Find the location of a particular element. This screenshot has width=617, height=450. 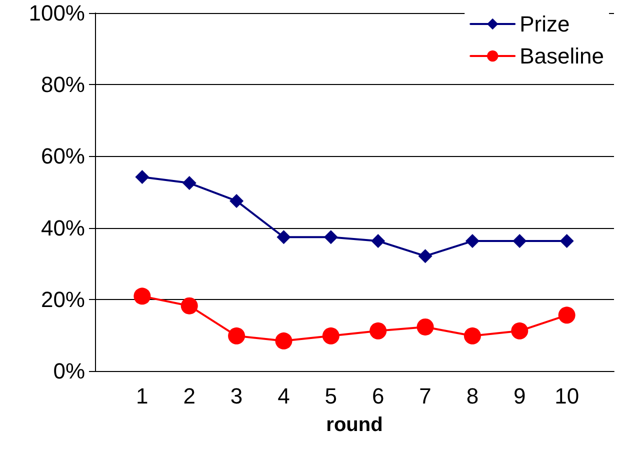

x-tick-label: 3 is located at coordinates (236, 396).